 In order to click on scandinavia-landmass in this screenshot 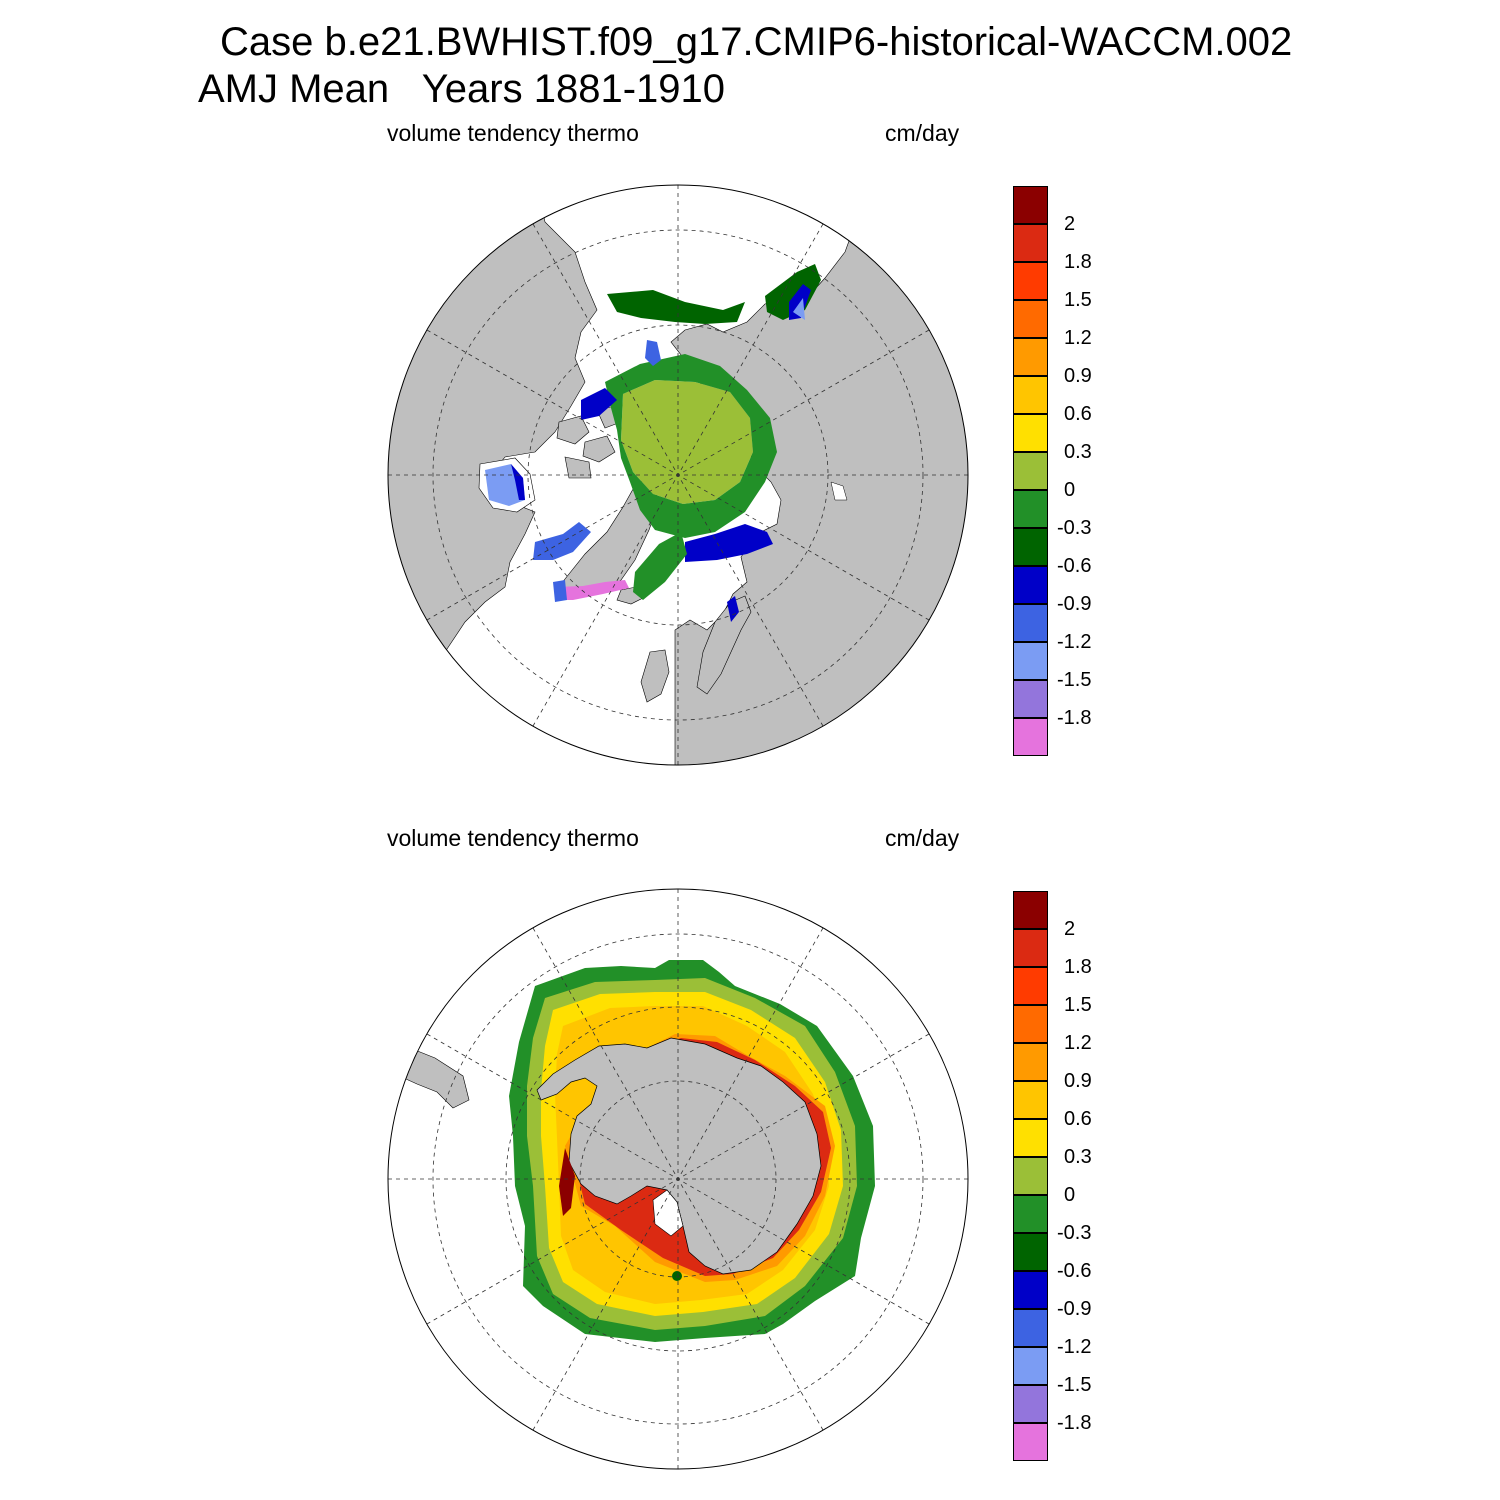, I will do `click(724, 645)`.